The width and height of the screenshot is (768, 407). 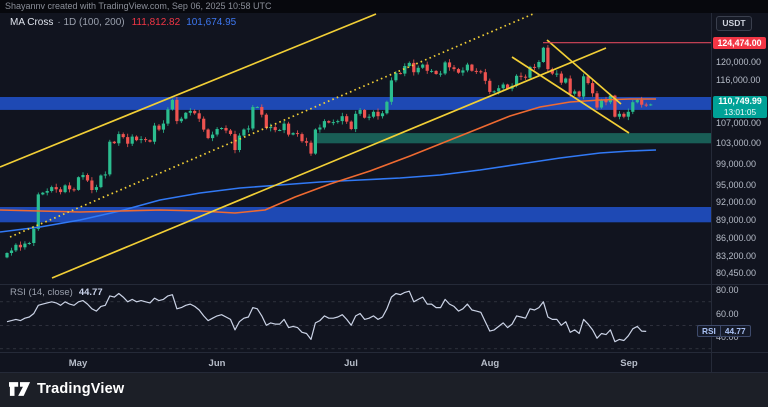 I want to click on rsi-legend: RSI (14, close) 44.77, so click(x=56, y=292).